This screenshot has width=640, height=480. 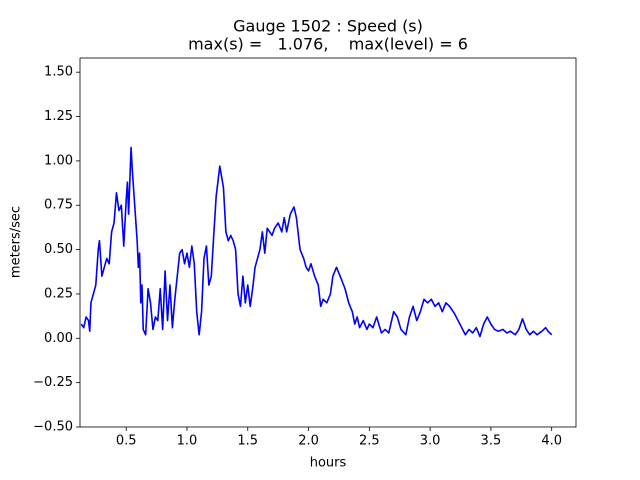 I want to click on x-tick-label: 2.0, so click(x=308, y=441).